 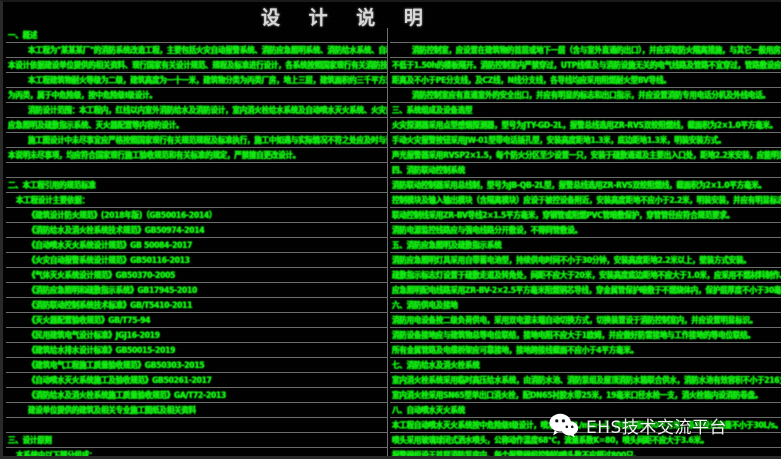 What do you see at coordinates (113, 290) in the screenshot?
I see `row-text: 《消防应急照明和疏散指示系统》GB17945-2010` at bounding box center [113, 290].